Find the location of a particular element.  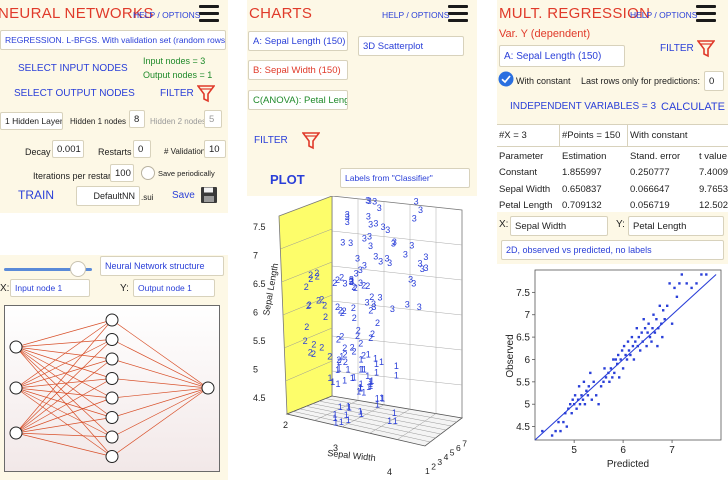

chart-type-selector: 3D Scatterplot is located at coordinates (411, 46).